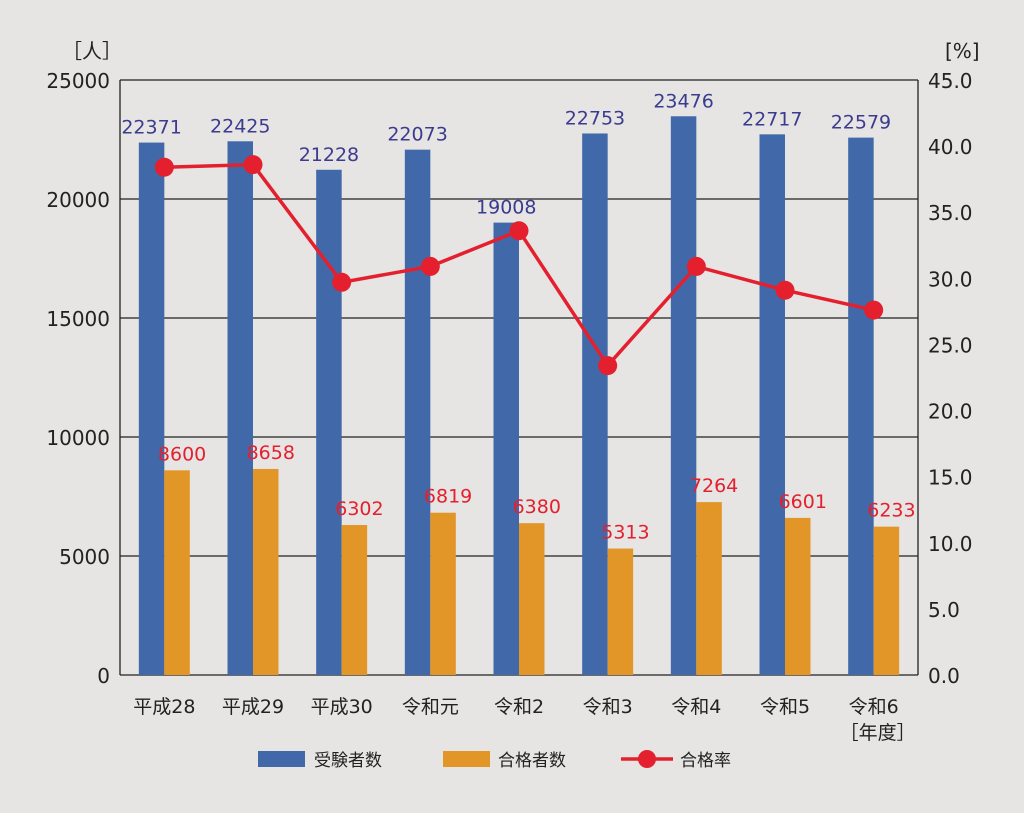 The width and height of the screenshot is (1024, 813). What do you see at coordinates (519, 707) in the screenshot?
I see `x-tick-label: 令和2` at bounding box center [519, 707].